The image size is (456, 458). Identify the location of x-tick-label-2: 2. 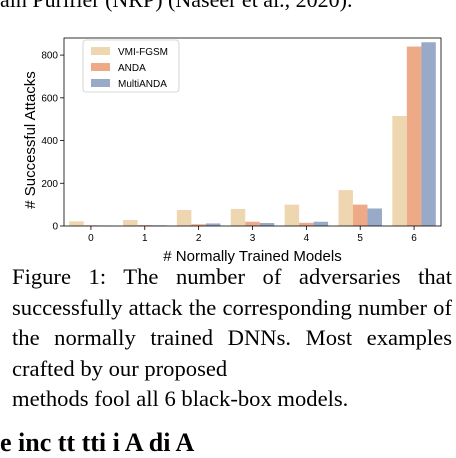
(199, 238).